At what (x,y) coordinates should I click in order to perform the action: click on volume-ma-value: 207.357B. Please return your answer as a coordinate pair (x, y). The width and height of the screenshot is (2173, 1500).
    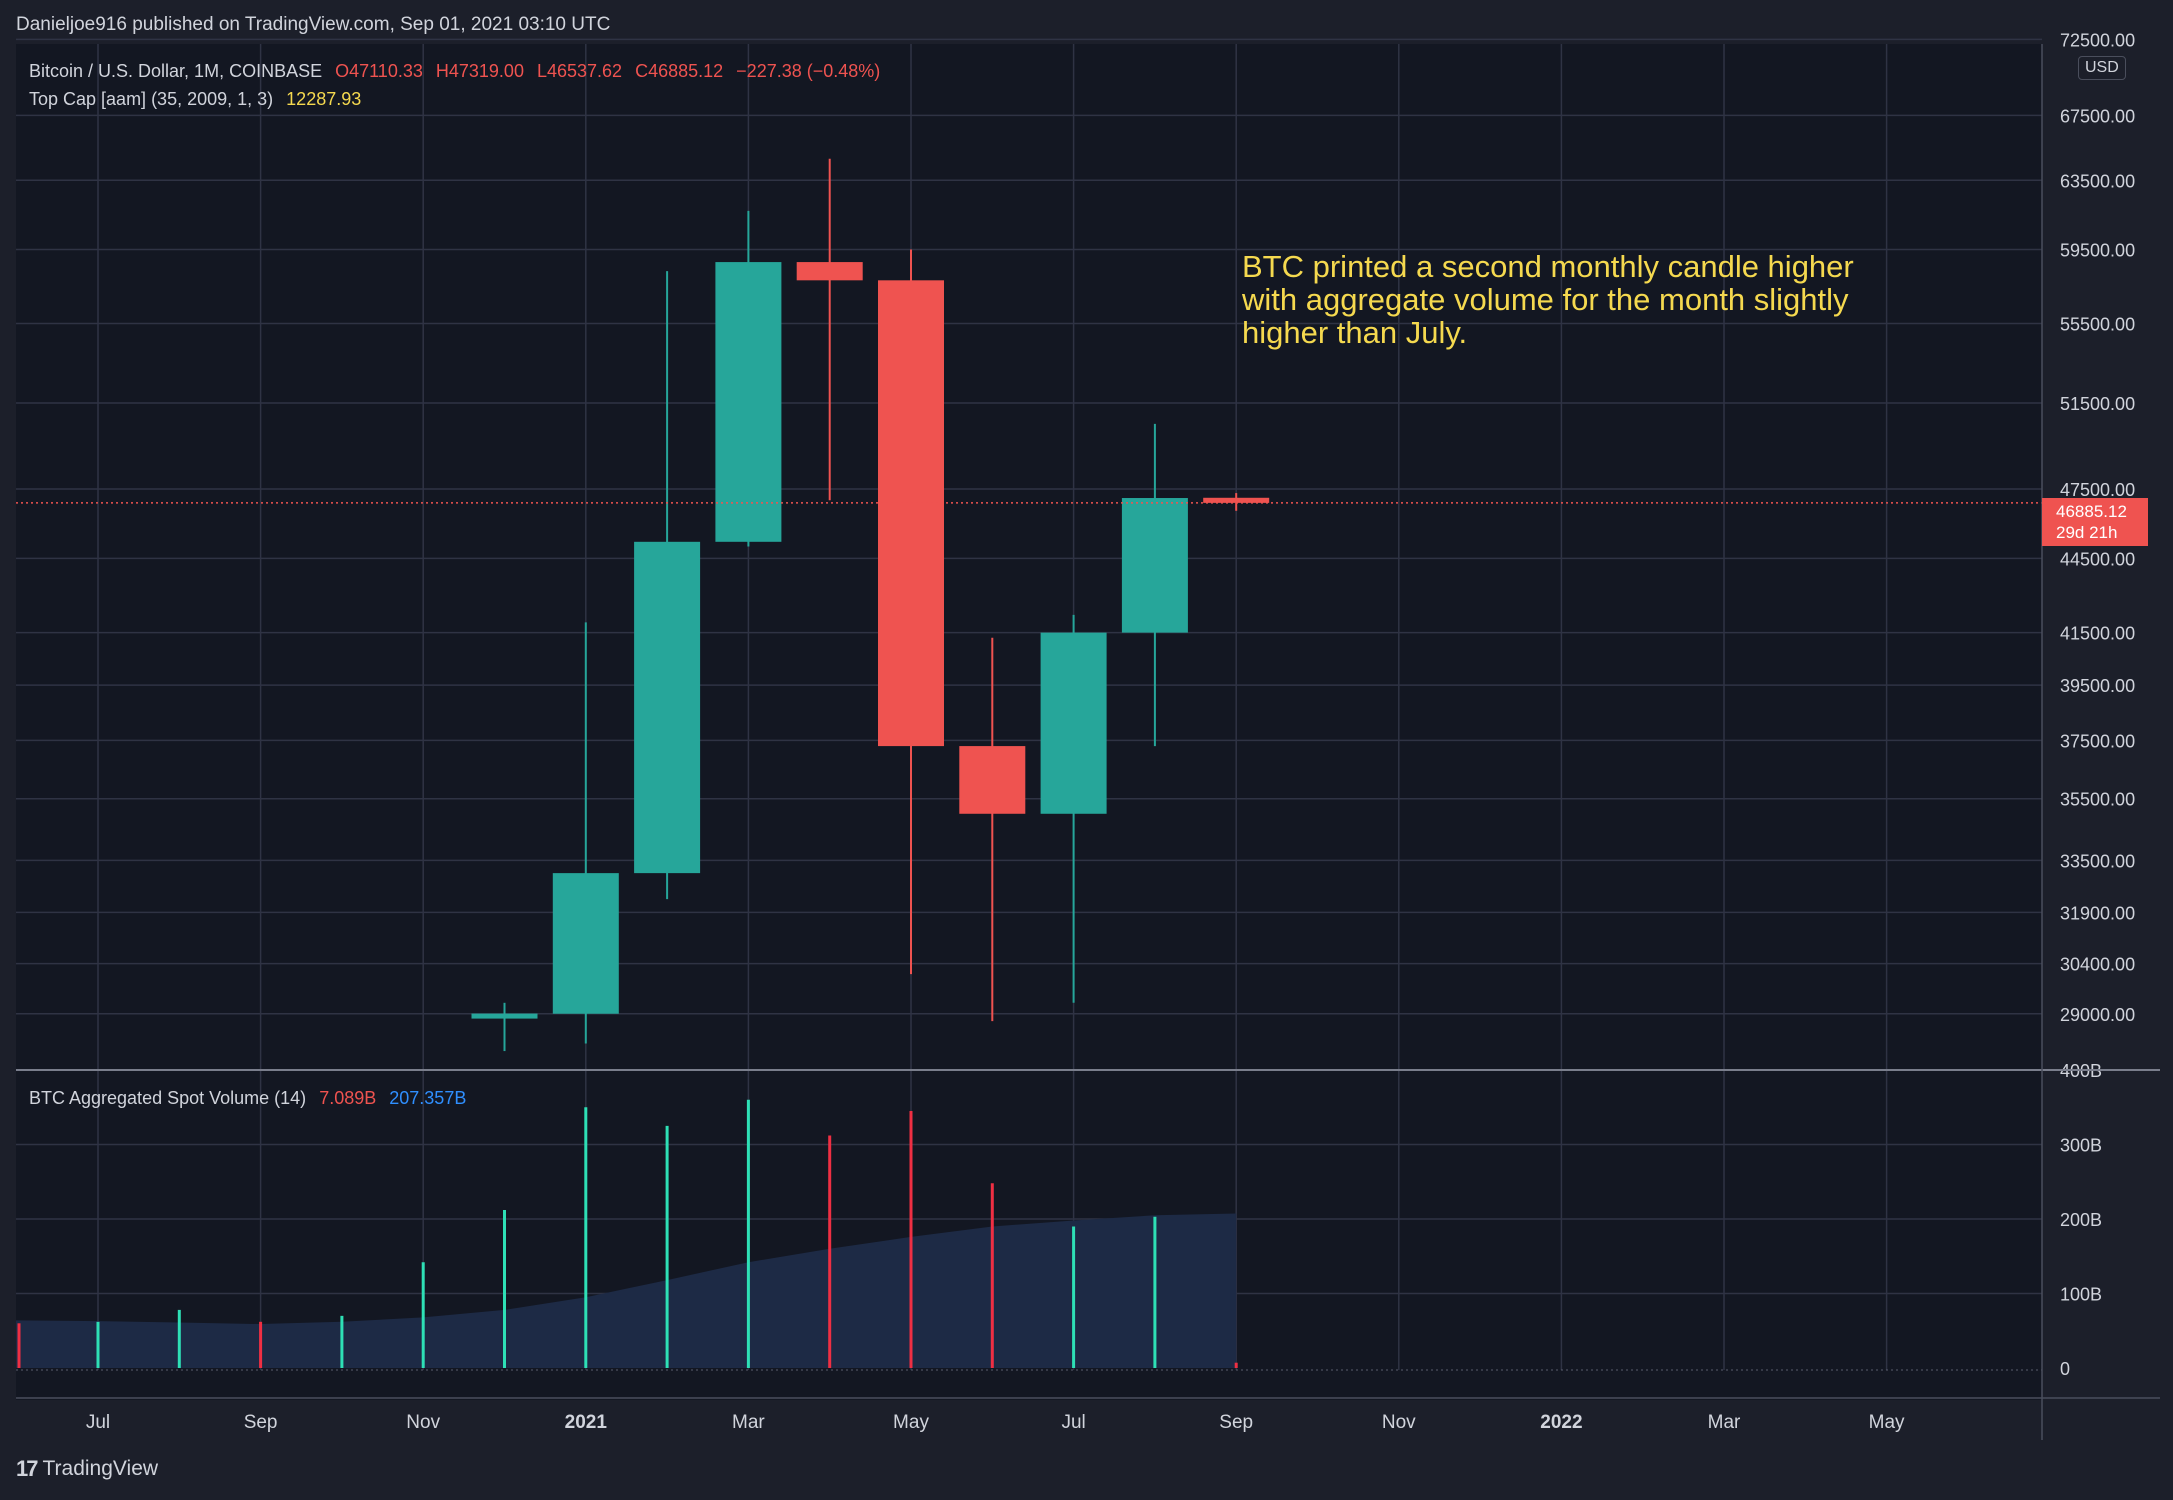
    Looking at the image, I should click on (428, 1098).